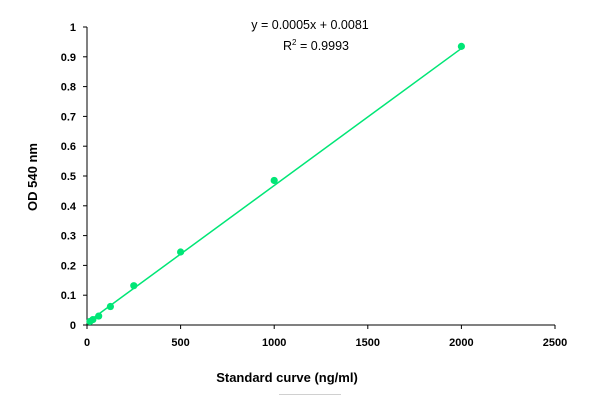 This screenshot has height=404, width=600. Describe the element at coordinates (180, 343) in the screenshot. I see `x-tick-label: 500` at that location.